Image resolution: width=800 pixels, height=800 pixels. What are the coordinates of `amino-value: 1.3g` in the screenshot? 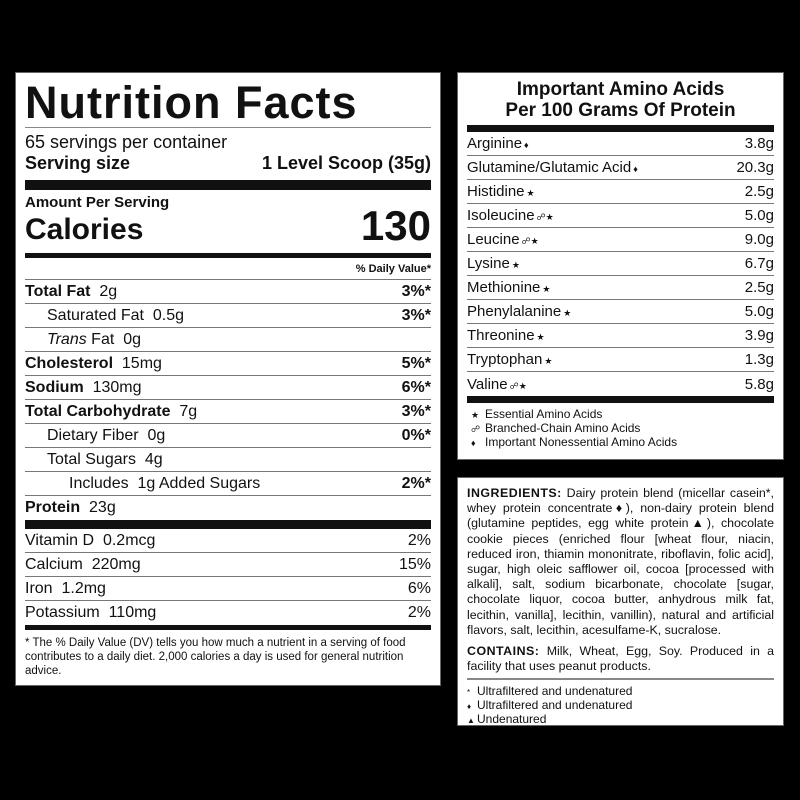 It's located at (759, 359).